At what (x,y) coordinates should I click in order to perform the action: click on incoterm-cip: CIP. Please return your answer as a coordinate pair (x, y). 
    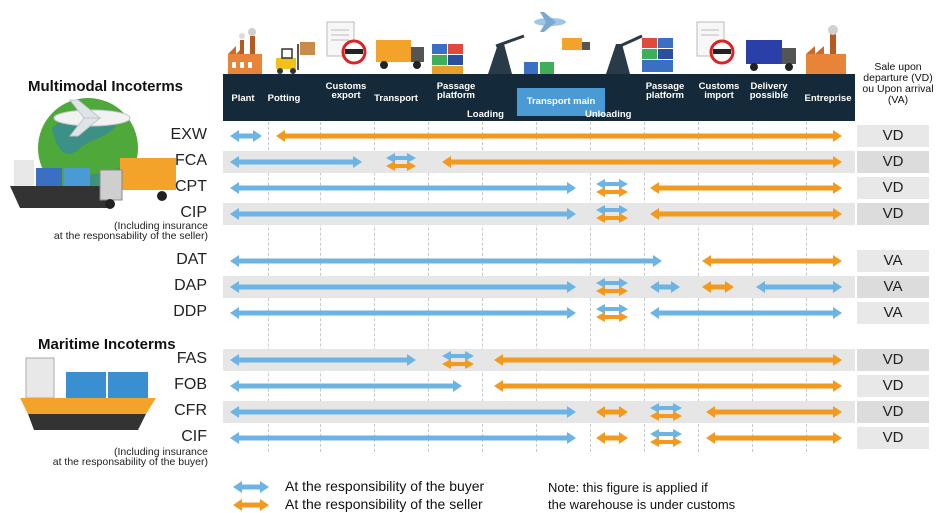
    Looking at the image, I should click on (193, 212).